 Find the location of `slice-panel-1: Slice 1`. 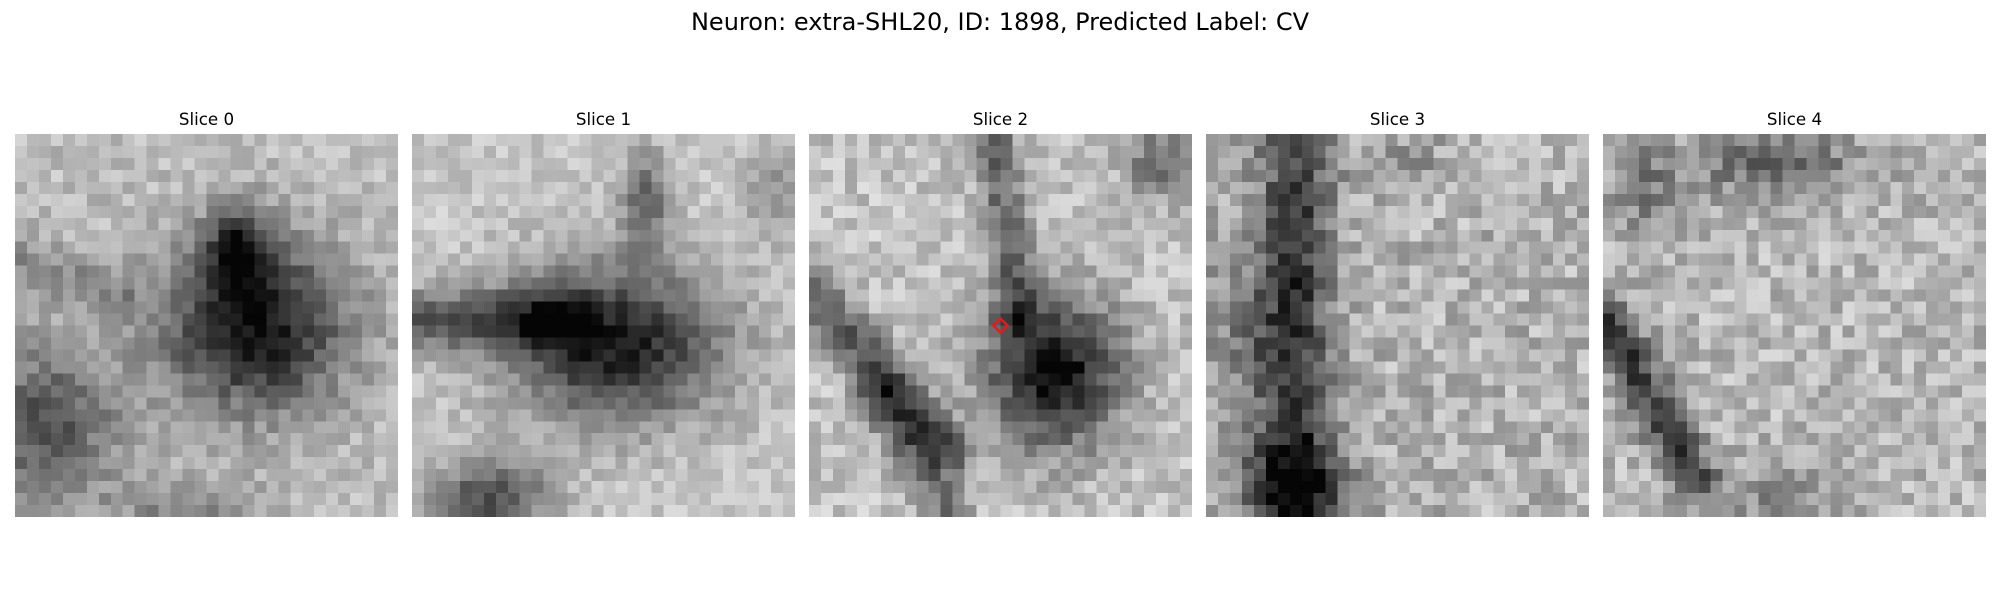

slice-panel-1: Slice 1 is located at coordinates (603, 312).